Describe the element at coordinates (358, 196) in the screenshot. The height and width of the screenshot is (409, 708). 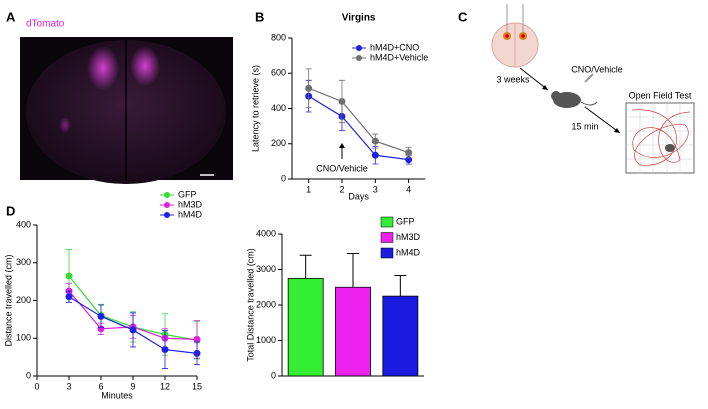
I see `x-axis-label: Days` at that location.